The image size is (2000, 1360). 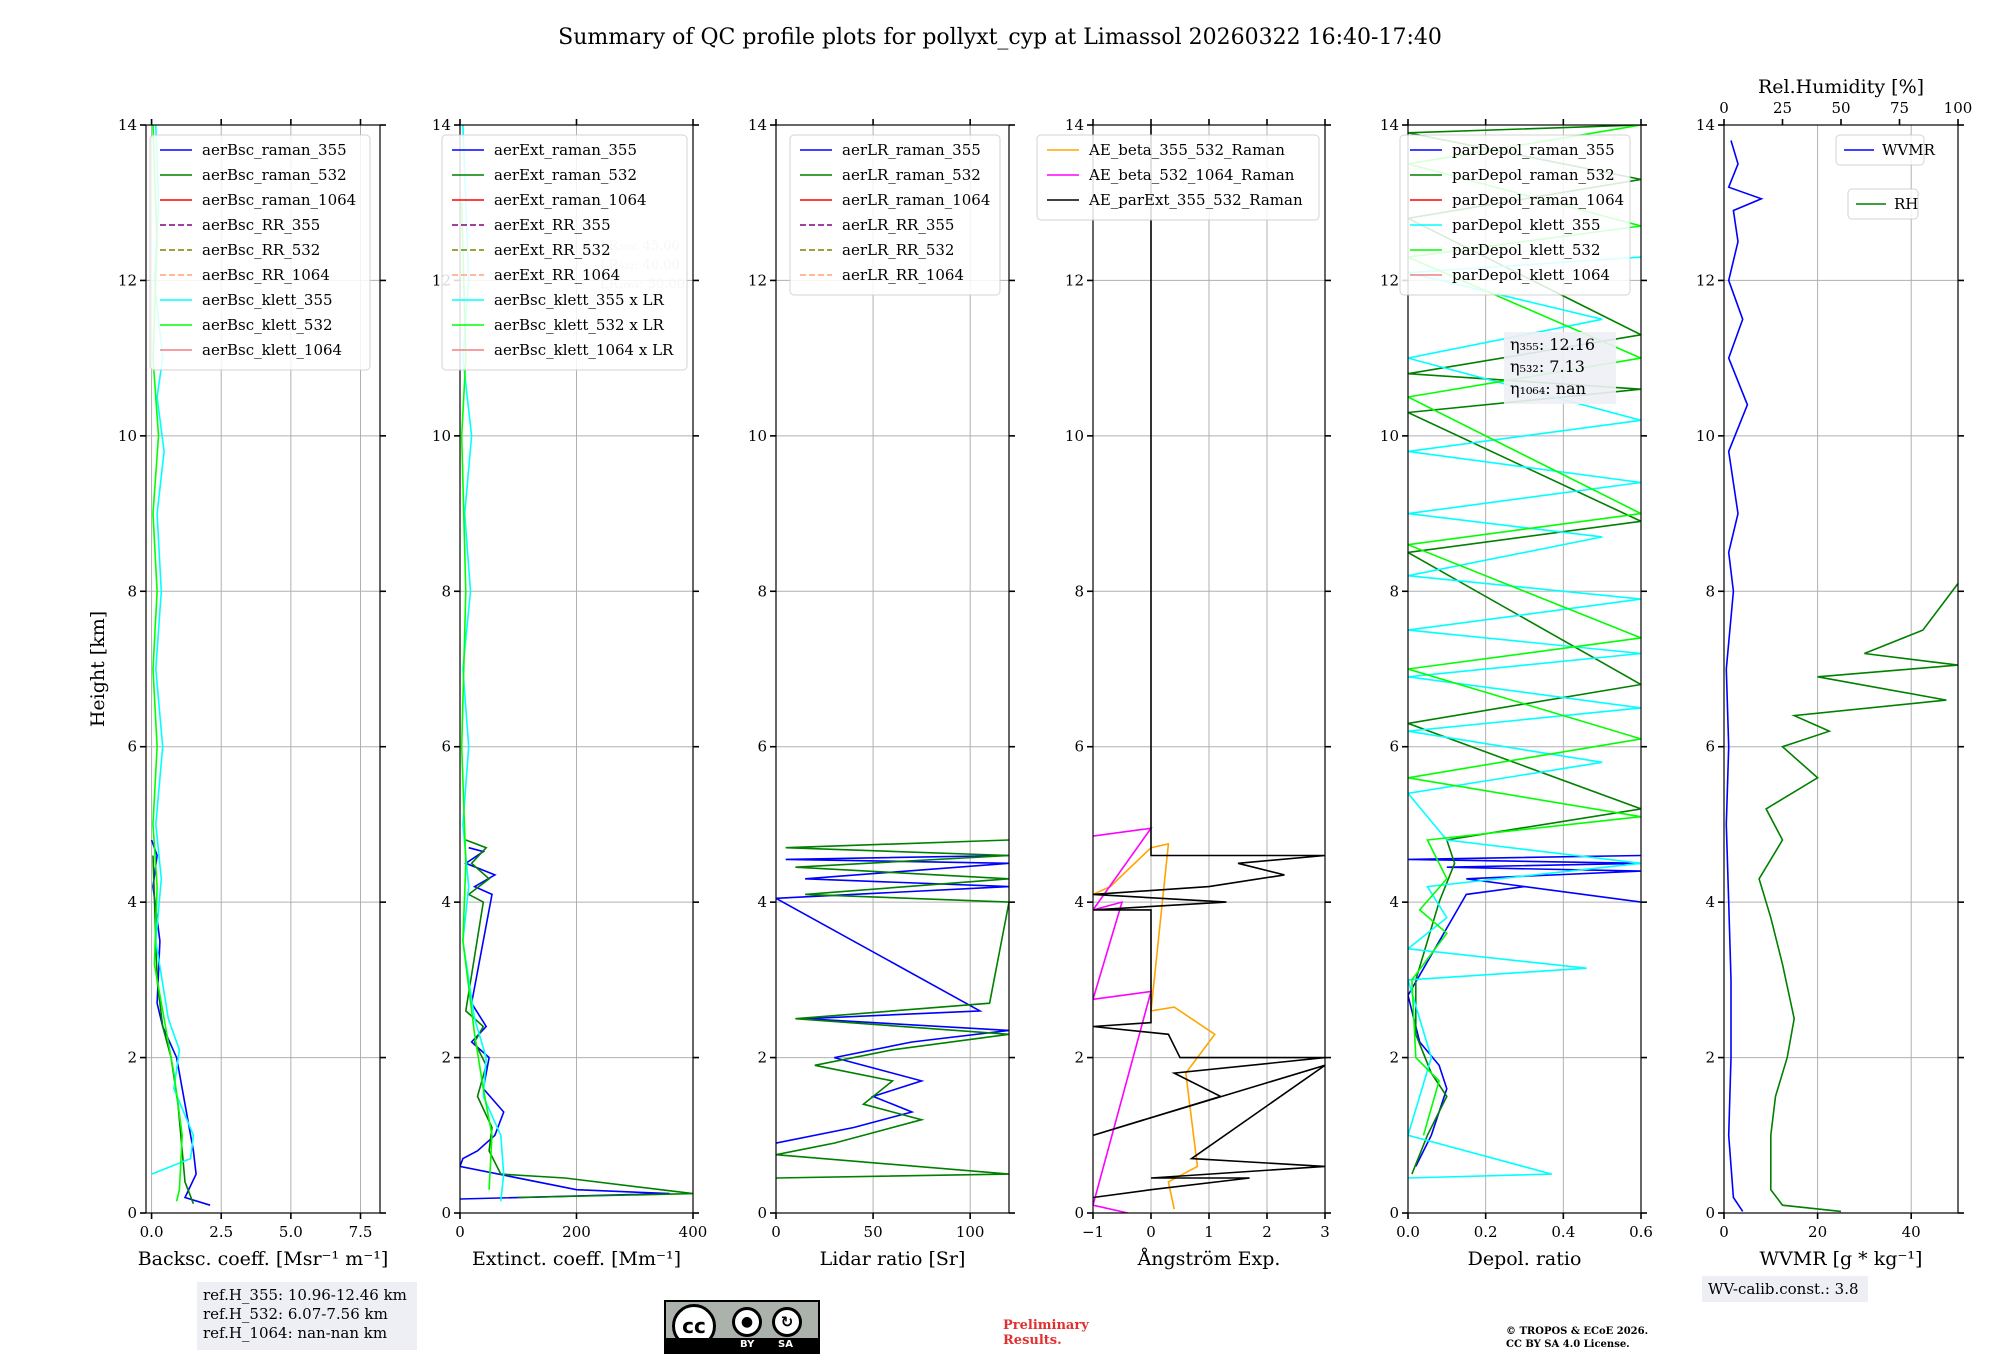 I want to click on ref-height-1064: ref.H_1064: nan-nan km, so click(x=295, y=1333).